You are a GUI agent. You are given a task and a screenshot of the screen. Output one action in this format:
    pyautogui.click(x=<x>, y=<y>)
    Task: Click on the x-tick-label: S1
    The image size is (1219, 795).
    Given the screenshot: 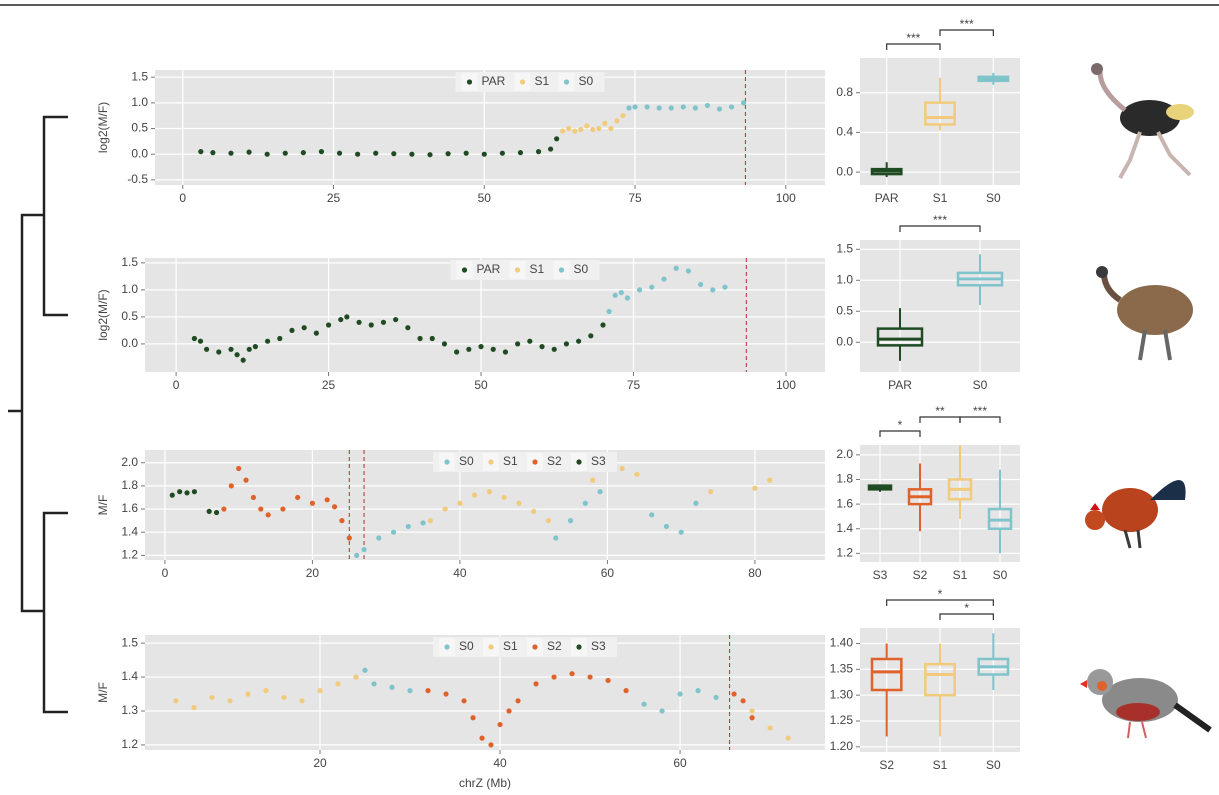 What is the action you would take?
    pyautogui.click(x=960, y=575)
    